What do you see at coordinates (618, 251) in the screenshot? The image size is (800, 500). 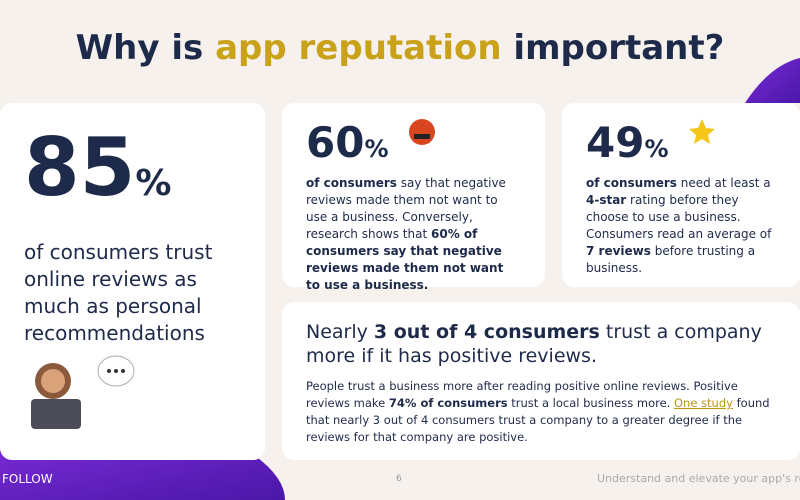 I see `bold-text: 7 reviews` at bounding box center [618, 251].